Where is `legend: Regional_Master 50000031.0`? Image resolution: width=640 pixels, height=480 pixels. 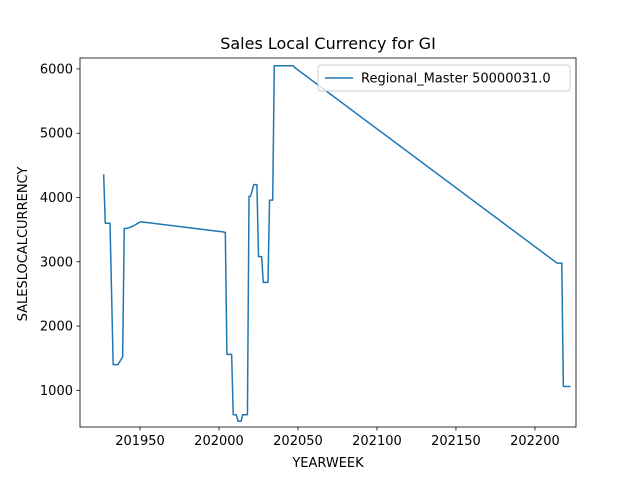 legend: Regional_Master 50000031.0 is located at coordinates (444, 78).